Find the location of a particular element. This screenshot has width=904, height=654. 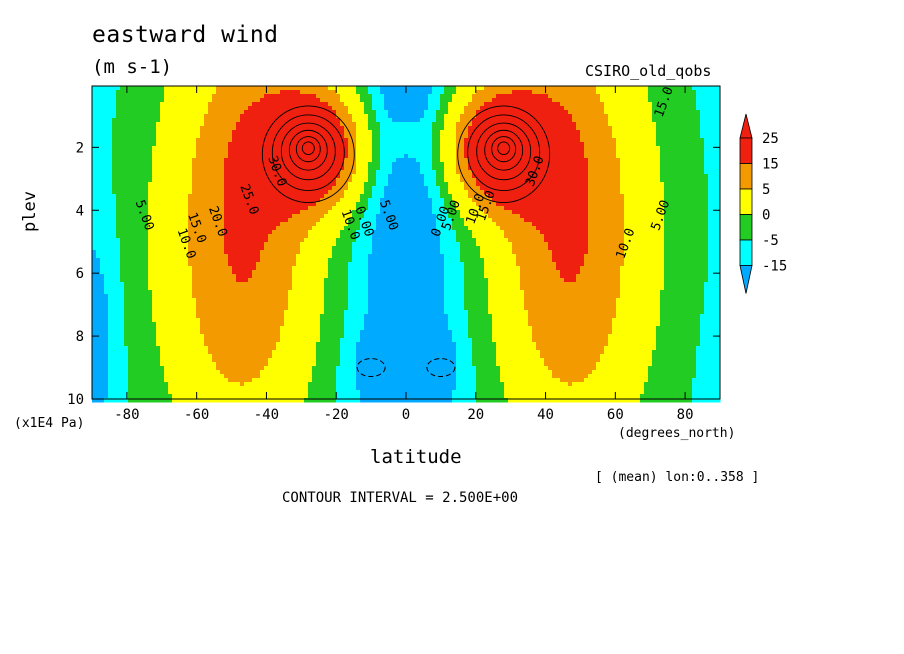

chart-title: eastward wind is located at coordinates (185, 35).